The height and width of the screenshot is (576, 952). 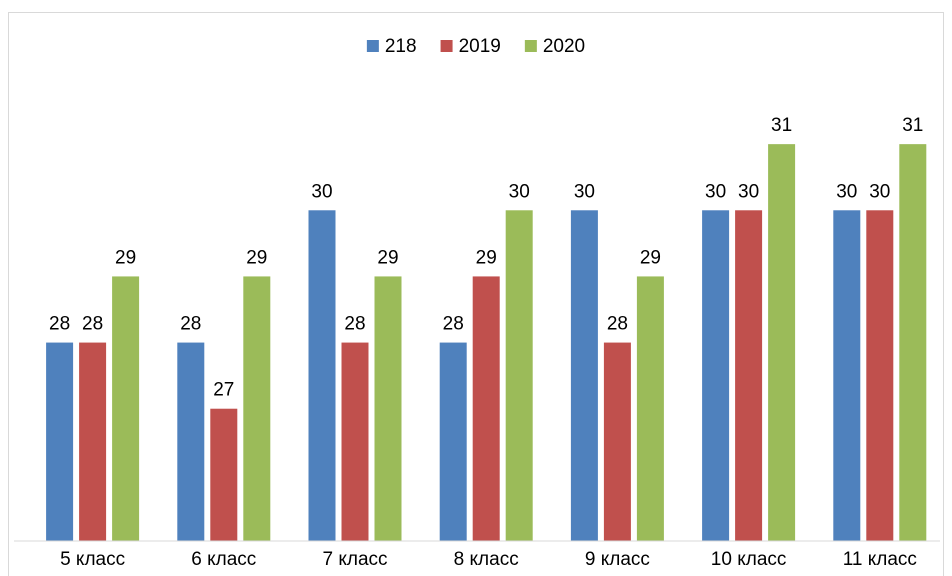 What do you see at coordinates (617, 559) in the screenshot?
I see `x-tick-label: 9 класс` at bounding box center [617, 559].